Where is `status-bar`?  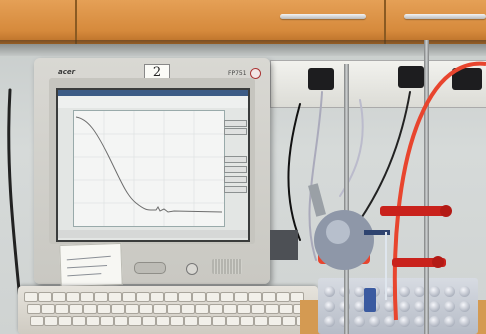 status-bar is located at coordinates (153, 234).